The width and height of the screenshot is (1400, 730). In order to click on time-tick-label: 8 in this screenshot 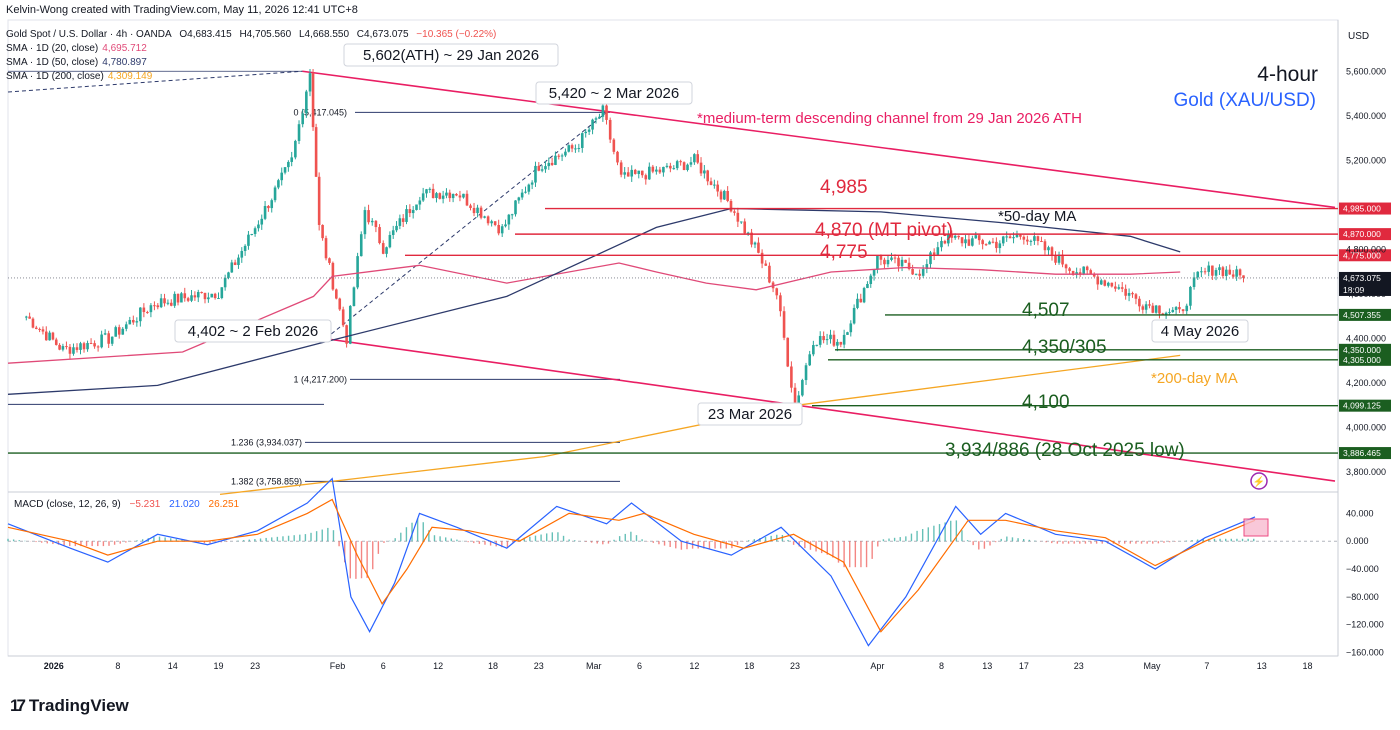, I will do `click(941, 666)`.